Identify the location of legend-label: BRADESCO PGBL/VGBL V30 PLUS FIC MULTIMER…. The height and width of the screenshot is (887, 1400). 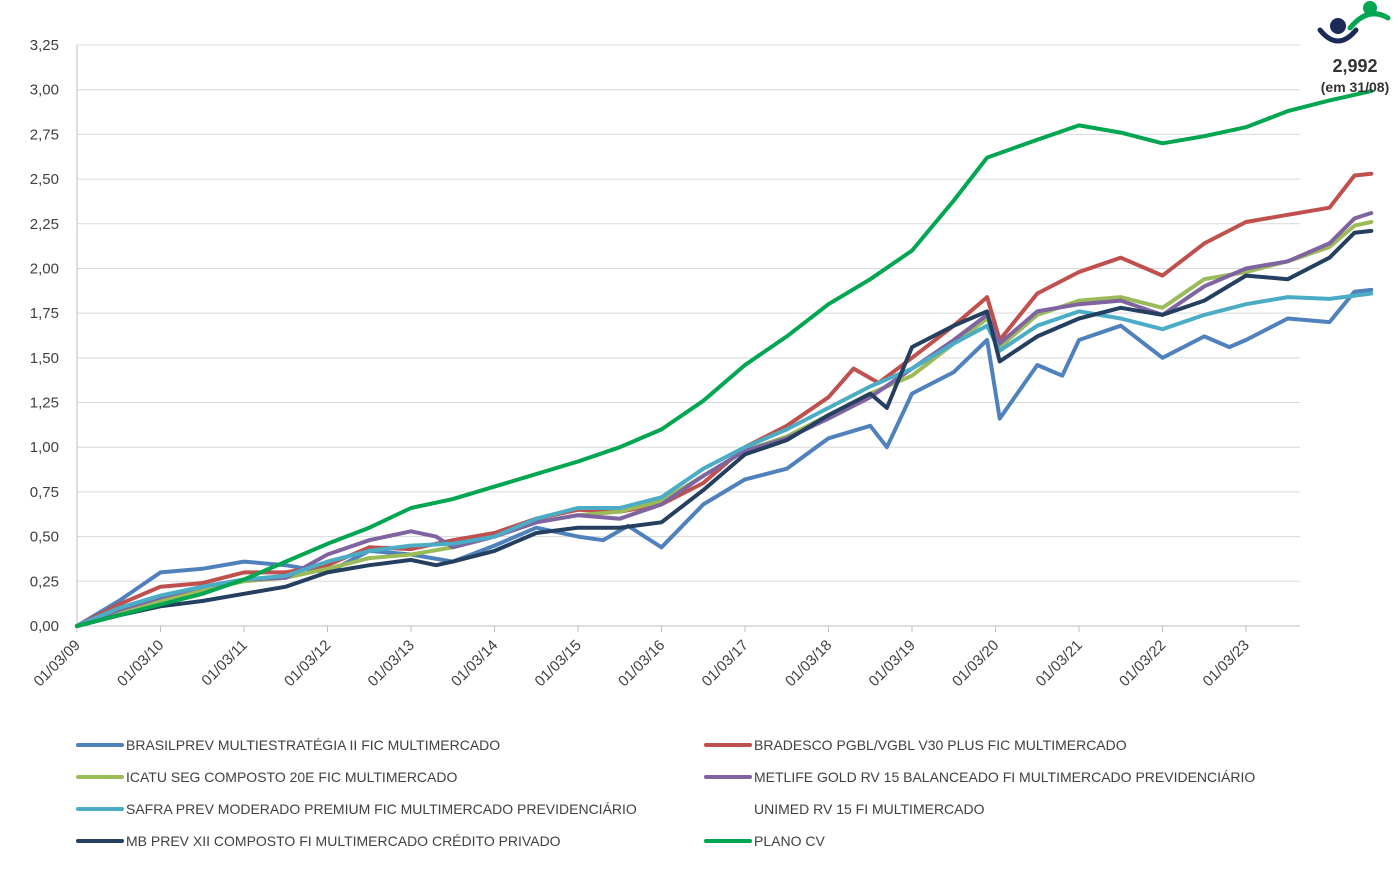
(940, 745).